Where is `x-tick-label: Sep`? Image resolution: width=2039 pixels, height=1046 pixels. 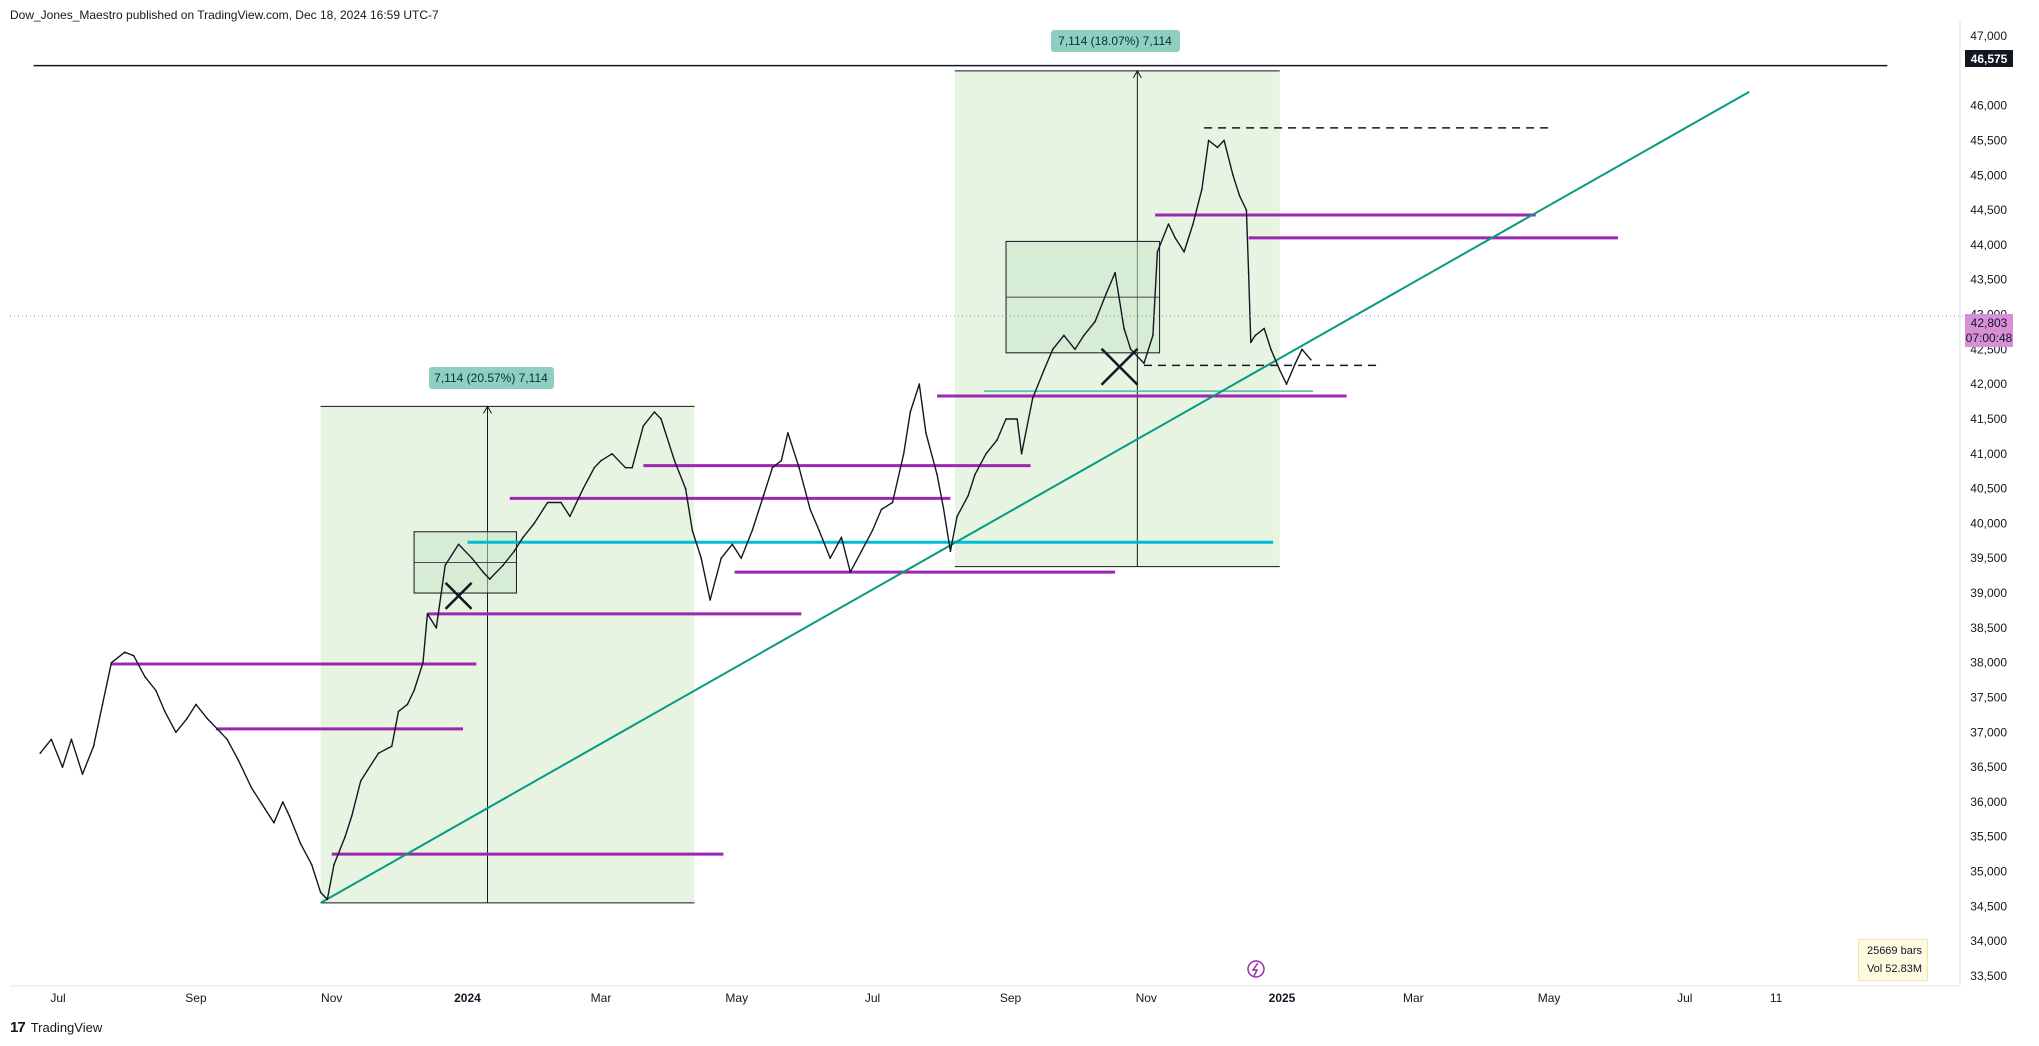
x-tick-label: Sep is located at coordinates (196, 998).